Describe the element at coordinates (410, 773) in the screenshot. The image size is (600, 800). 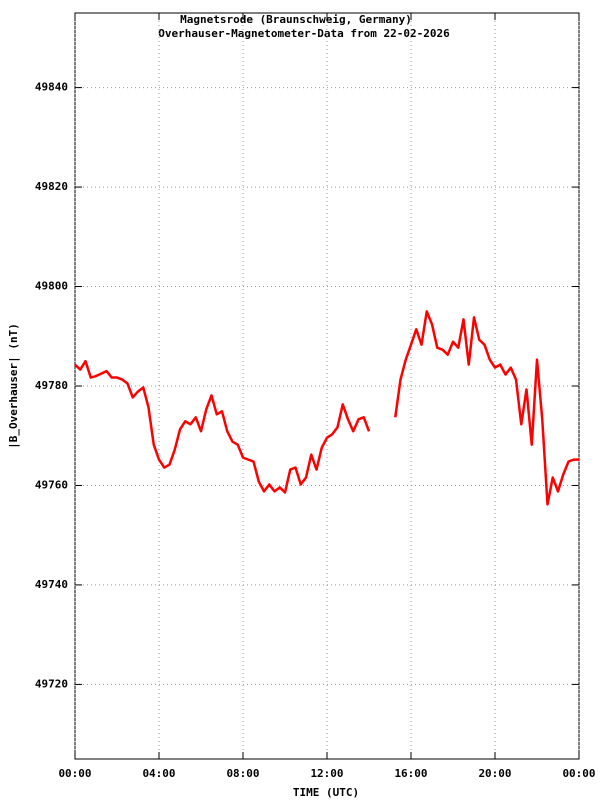
I see `x-tick-label: 16:00` at that location.